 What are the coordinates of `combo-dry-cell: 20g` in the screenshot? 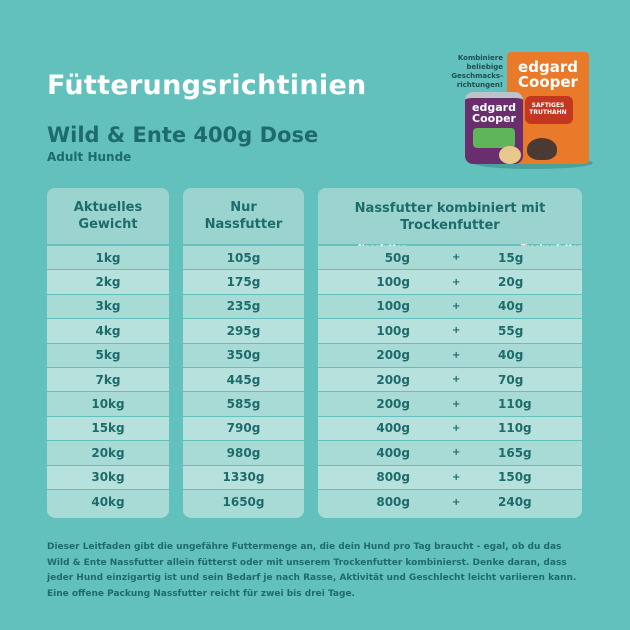 It's located at (511, 282).